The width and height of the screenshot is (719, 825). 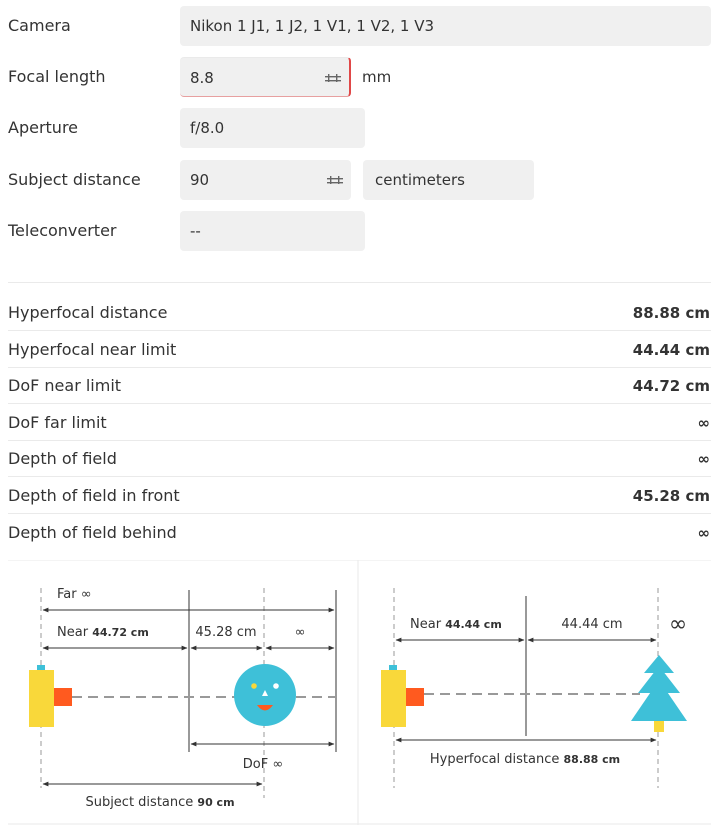 What do you see at coordinates (39, 25) in the screenshot?
I see `camera-label: Camera` at bounding box center [39, 25].